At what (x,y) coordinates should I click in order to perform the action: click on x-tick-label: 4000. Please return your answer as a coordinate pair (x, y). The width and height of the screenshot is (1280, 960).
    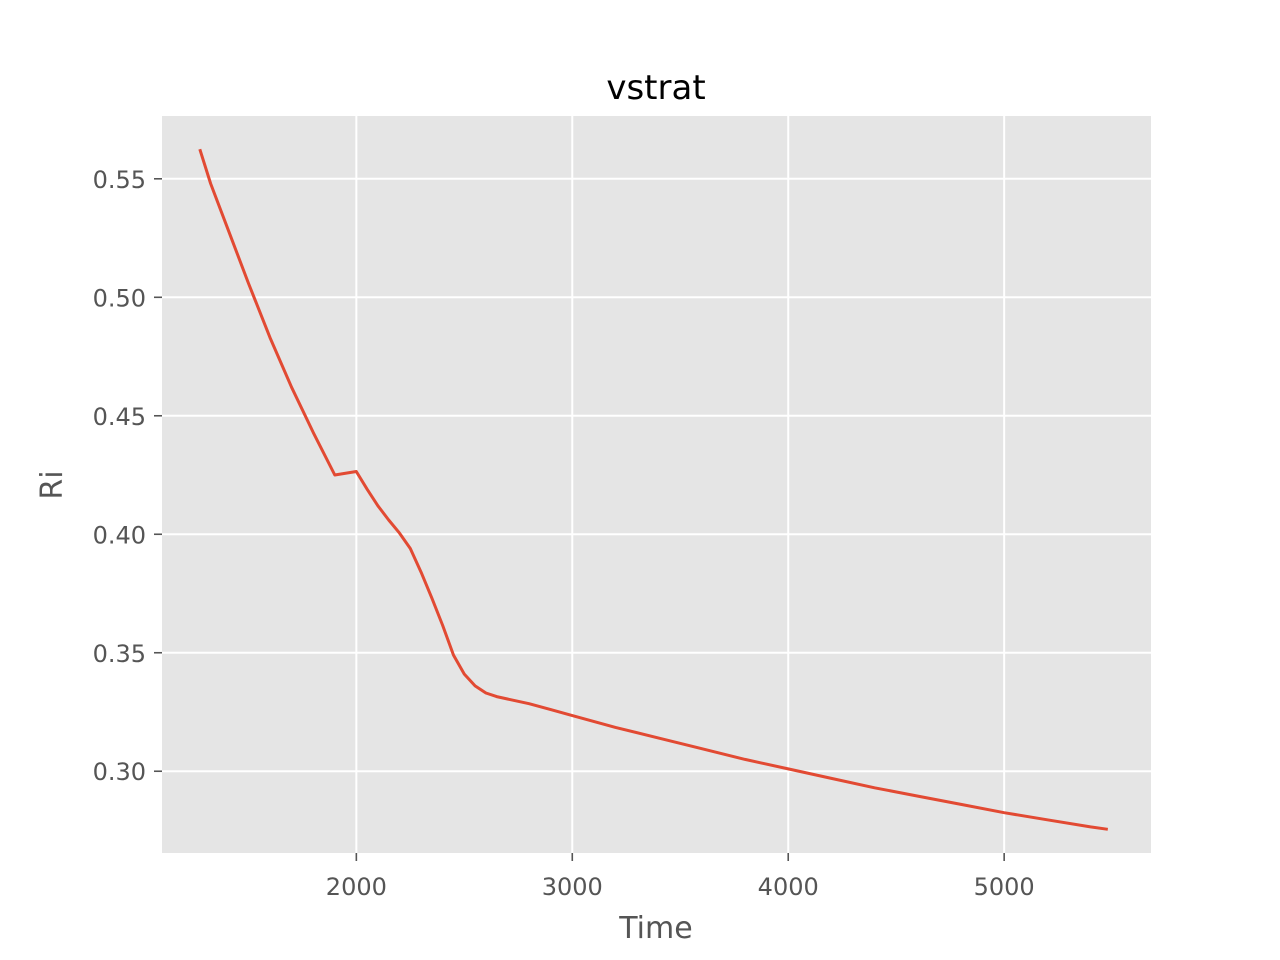
    Looking at the image, I should click on (788, 887).